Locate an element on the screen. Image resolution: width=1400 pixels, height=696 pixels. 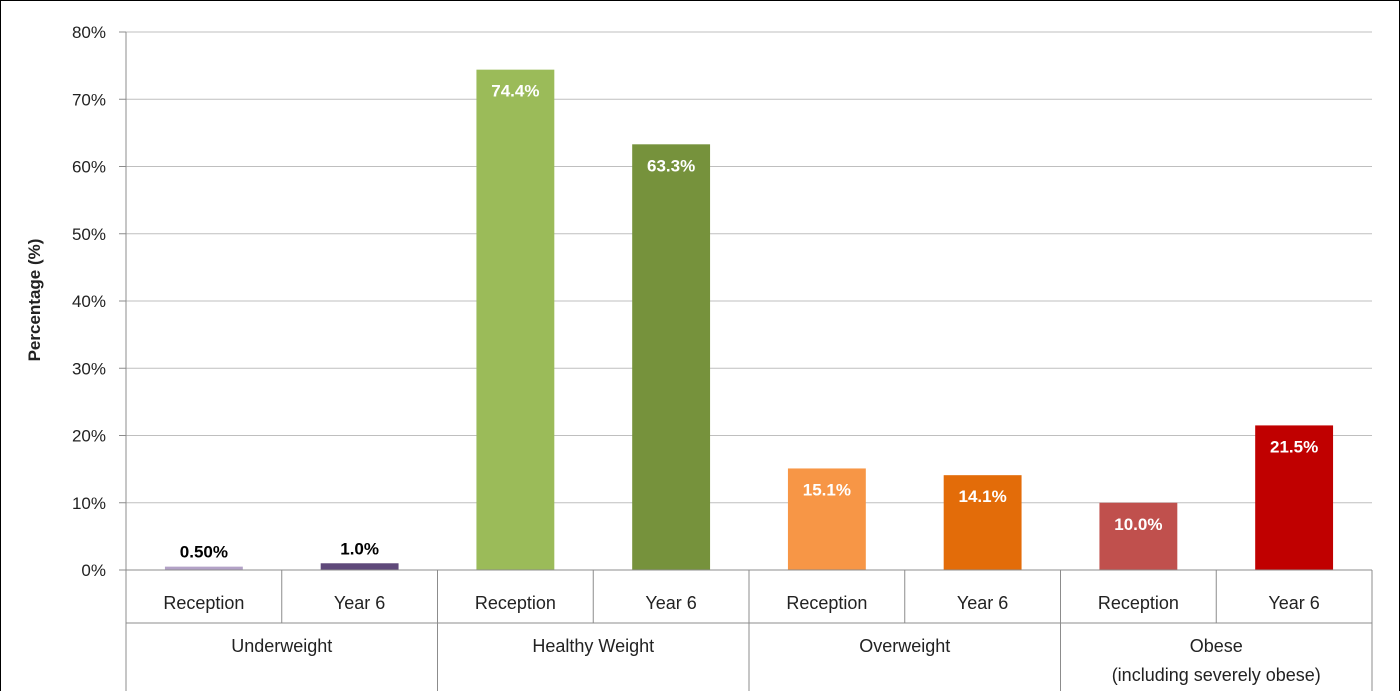
x-group-label-line: Underweight is located at coordinates (281, 646).